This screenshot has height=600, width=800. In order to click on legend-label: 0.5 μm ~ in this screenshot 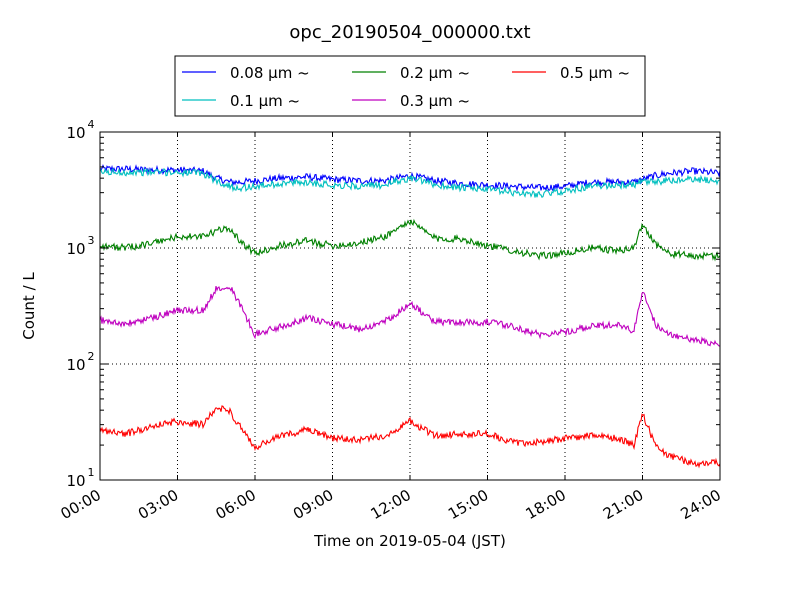, I will do `click(595, 73)`.